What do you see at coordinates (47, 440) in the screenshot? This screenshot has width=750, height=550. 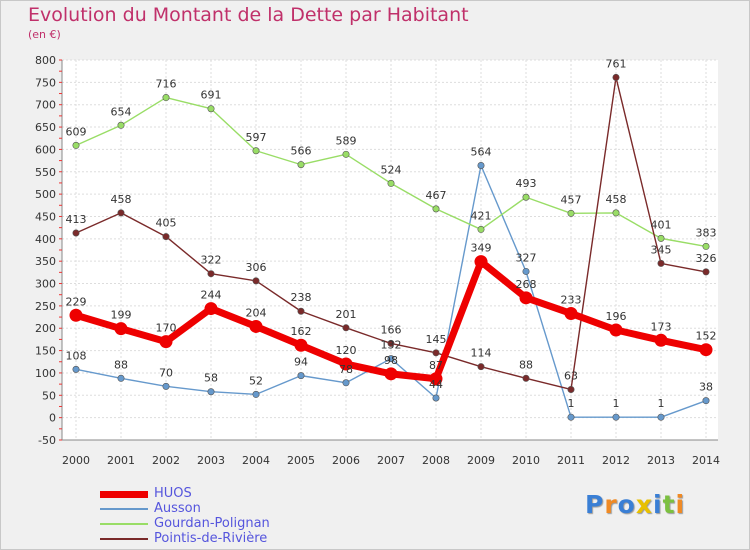 I see `y-tick-label: -50` at bounding box center [47, 440].